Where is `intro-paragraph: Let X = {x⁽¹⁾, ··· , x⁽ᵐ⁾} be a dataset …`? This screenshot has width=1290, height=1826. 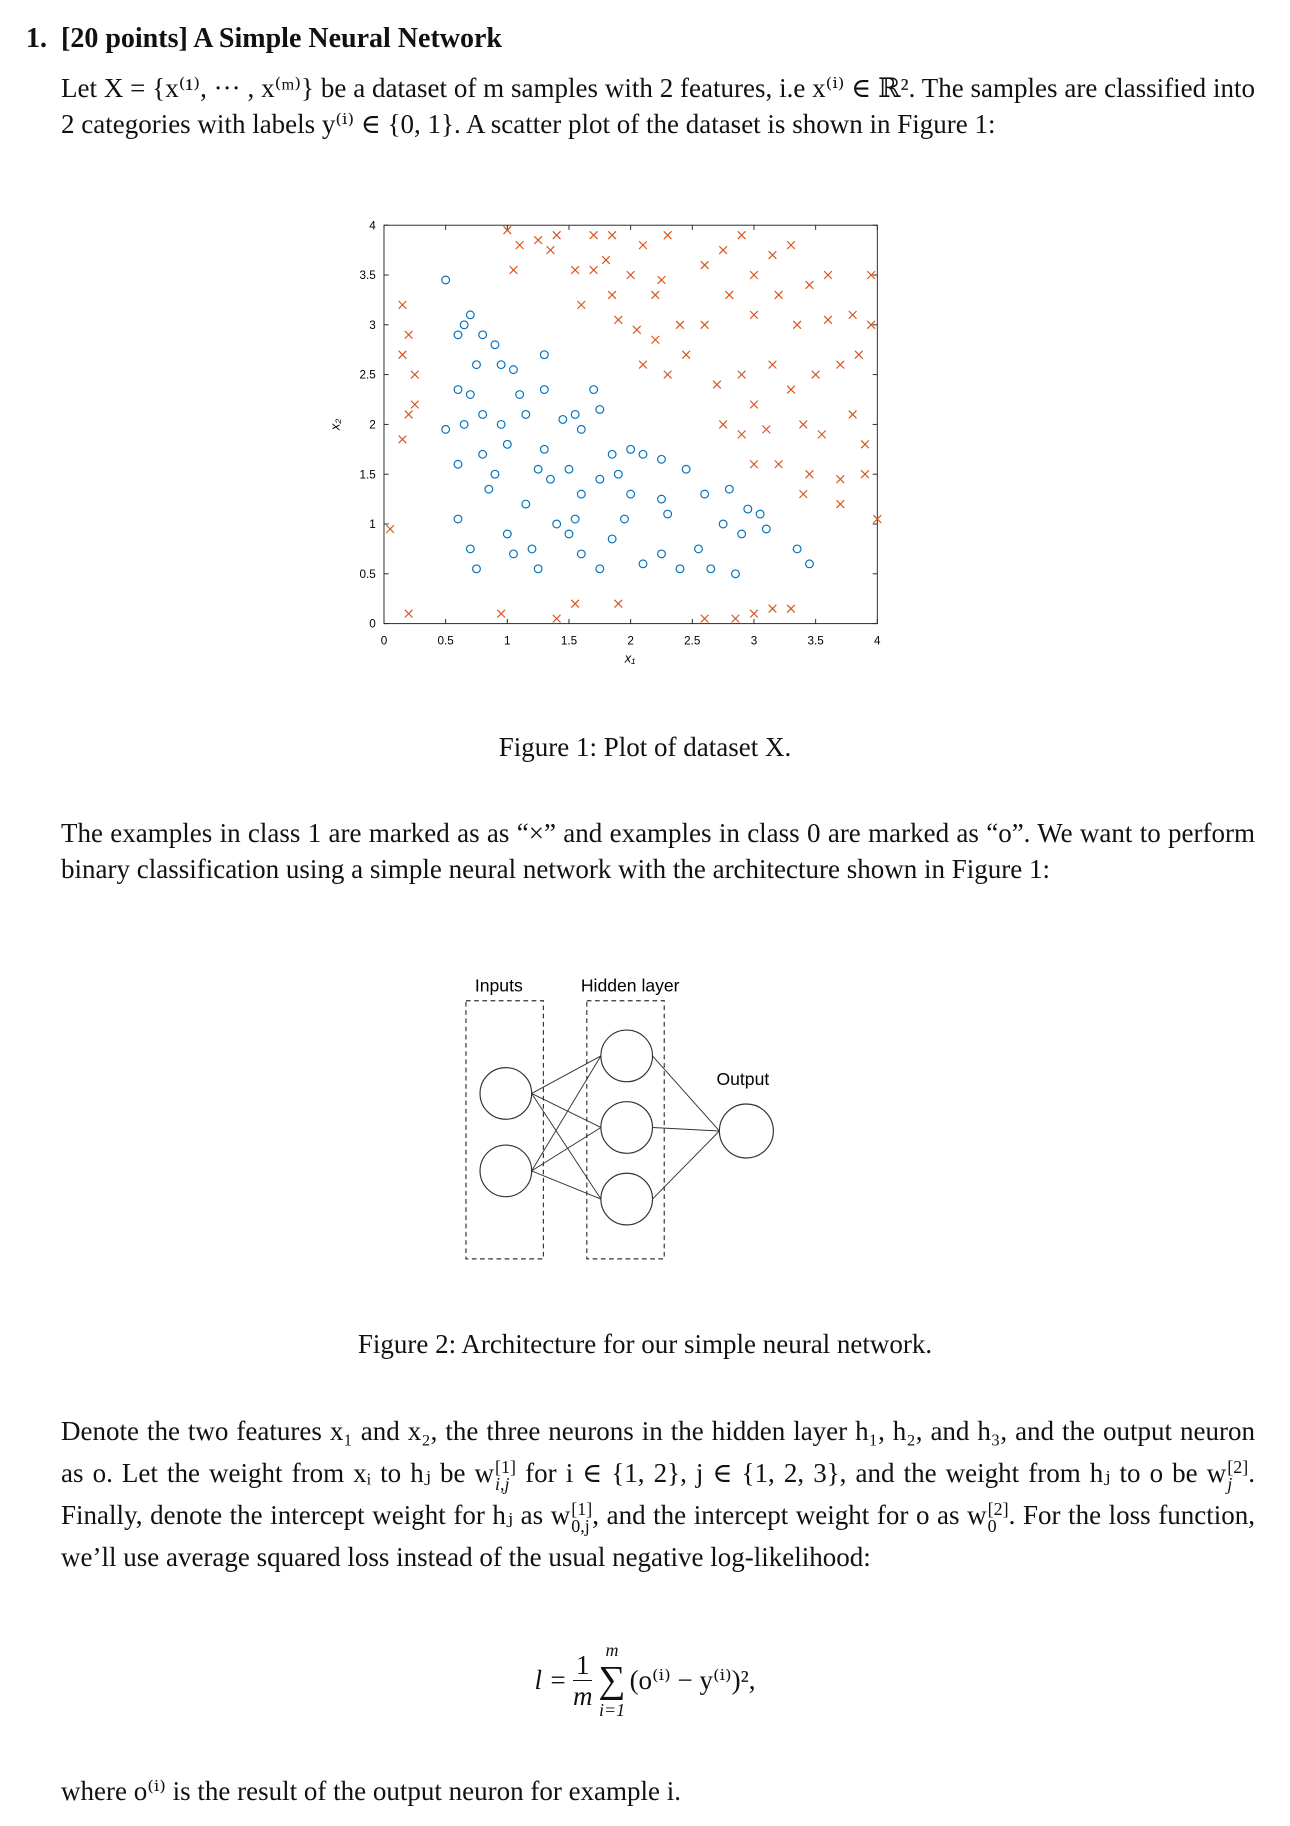
intro-paragraph: Let X = {x⁽¹⁾, ··· , x⁽ᵐ⁾} be a dataset … is located at coordinates (658, 106).